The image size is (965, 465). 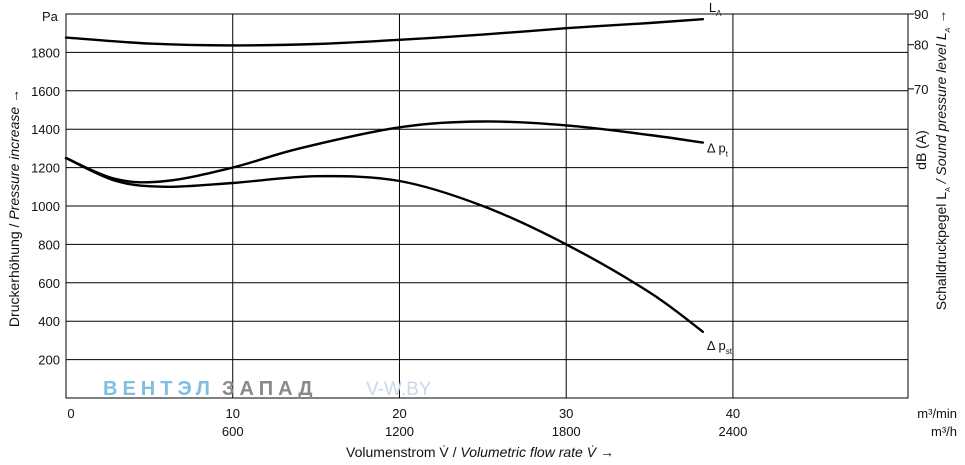 What do you see at coordinates (232, 413) in the screenshot?
I see `x-tick-label: 10` at bounding box center [232, 413].